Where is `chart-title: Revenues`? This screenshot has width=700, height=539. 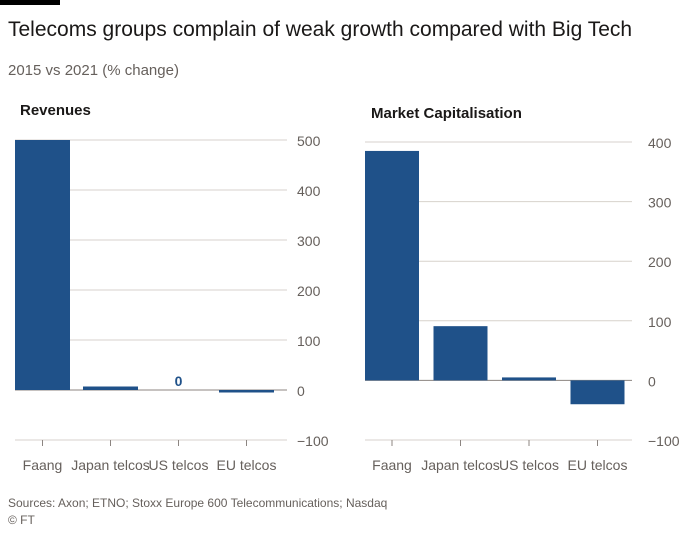 chart-title: Revenues is located at coordinates (55, 110).